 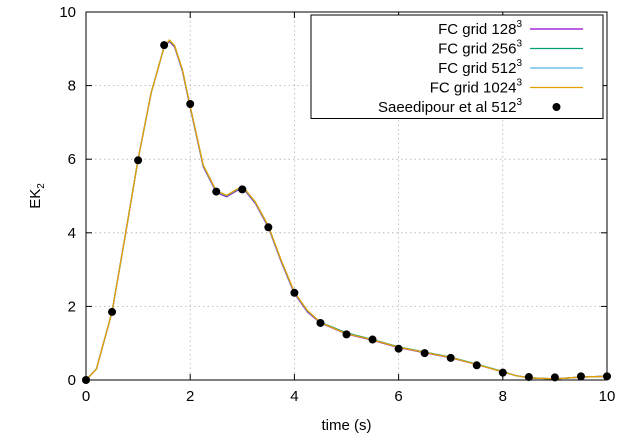 I want to click on y-axis-label-subscript: 2, so click(x=41, y=186).